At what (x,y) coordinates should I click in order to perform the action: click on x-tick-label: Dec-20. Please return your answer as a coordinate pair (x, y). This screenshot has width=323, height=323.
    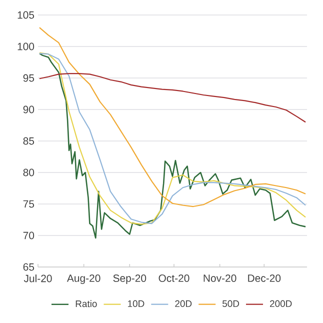
    Looking at the image, I should click on (264, 278).